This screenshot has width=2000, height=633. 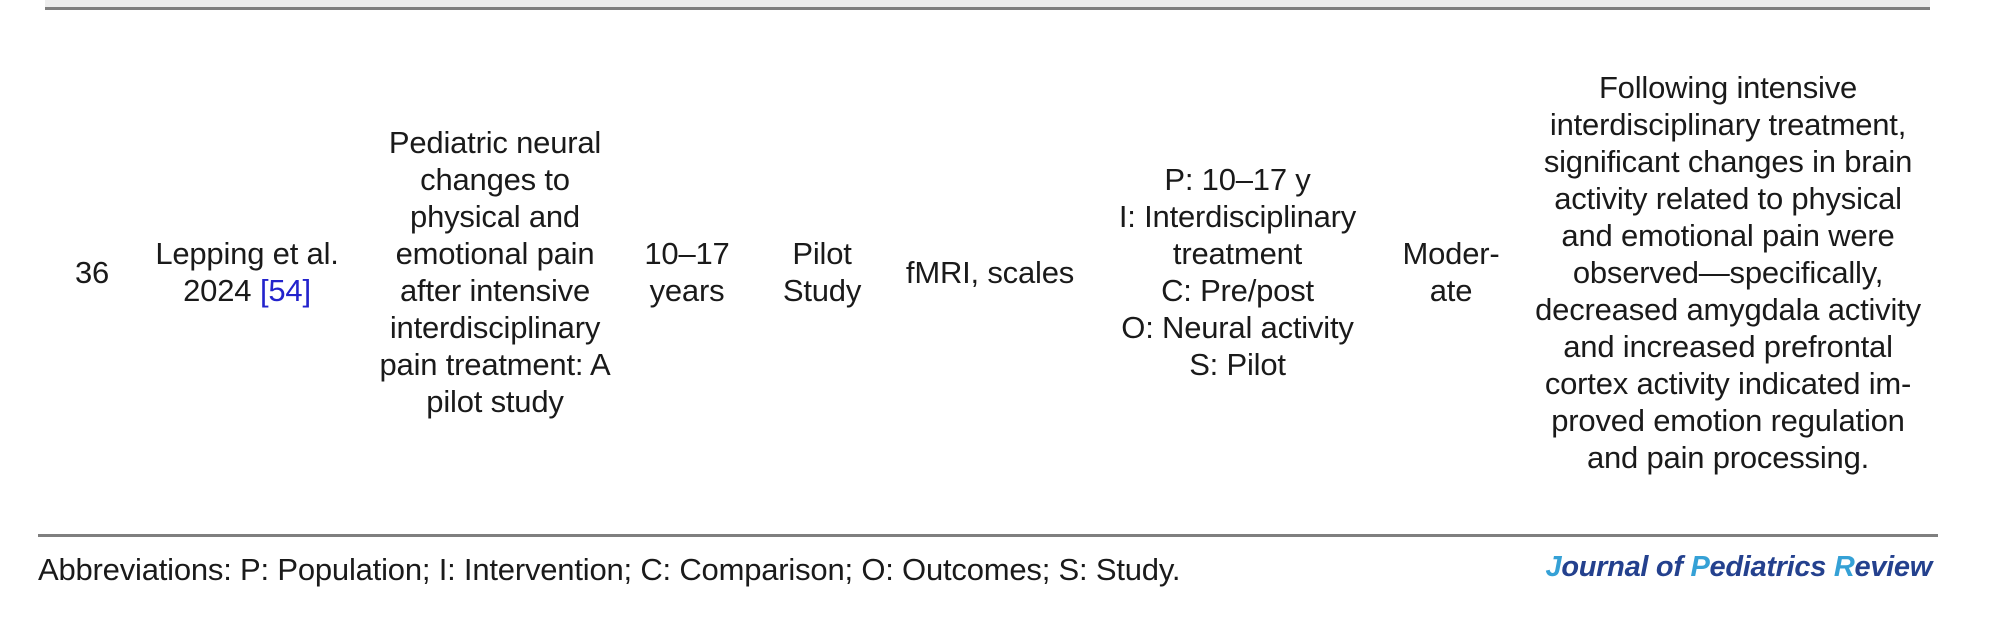 I want to click on author-names: Lepping et al., so click(x=247, y=253).